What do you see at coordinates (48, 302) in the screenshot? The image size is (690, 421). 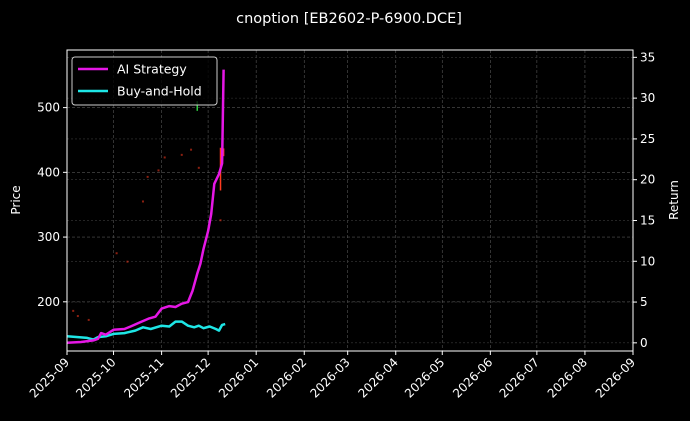 I see `y-tick-label: 200` at bounding box center [48, 302].